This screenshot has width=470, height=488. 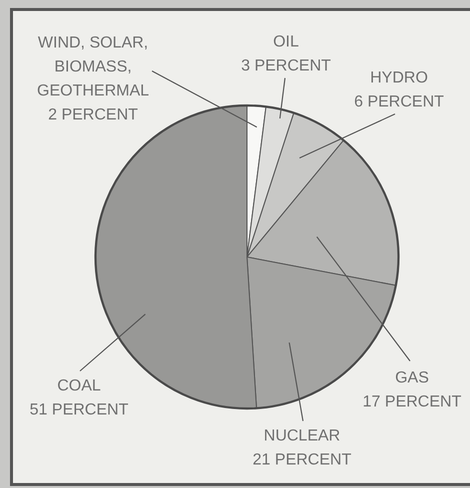 I want to click on data-label: 17 PERCENT, so click(x=412, y=401).